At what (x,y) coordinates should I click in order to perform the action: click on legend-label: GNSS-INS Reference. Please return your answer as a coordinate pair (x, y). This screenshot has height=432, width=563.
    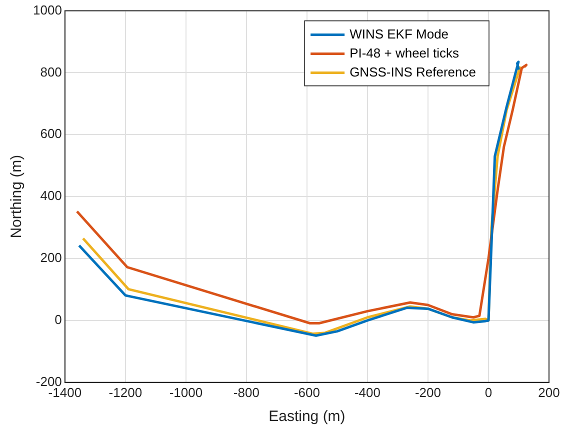
    Looking at the image, I should click on (413, 72).